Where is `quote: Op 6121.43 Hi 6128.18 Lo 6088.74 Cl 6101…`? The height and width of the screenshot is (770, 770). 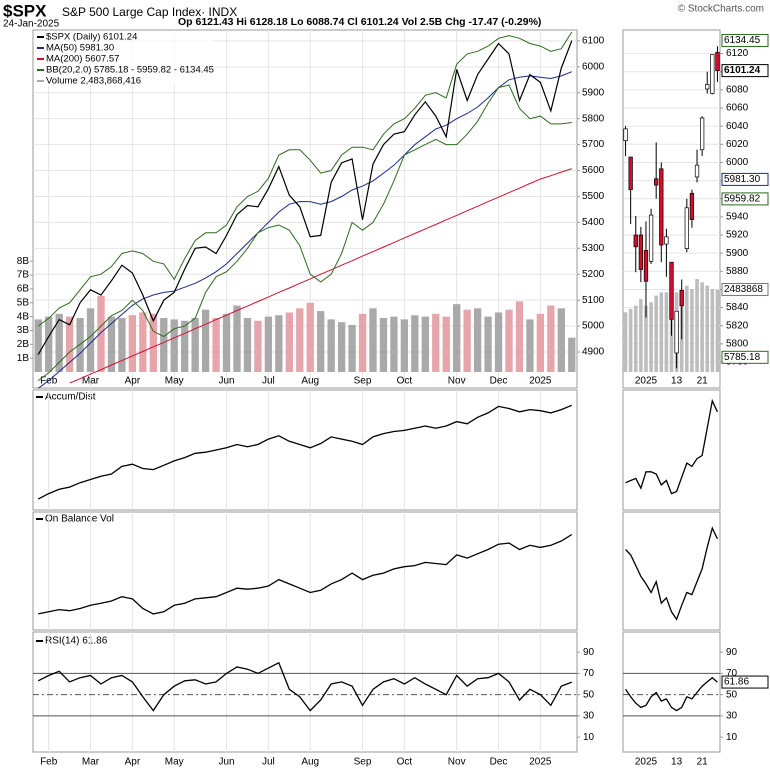
quote: Op 6121.43 Hi 6128.18 Lo 6088.74 Cl 6101… is located at coordinates (359, 22).